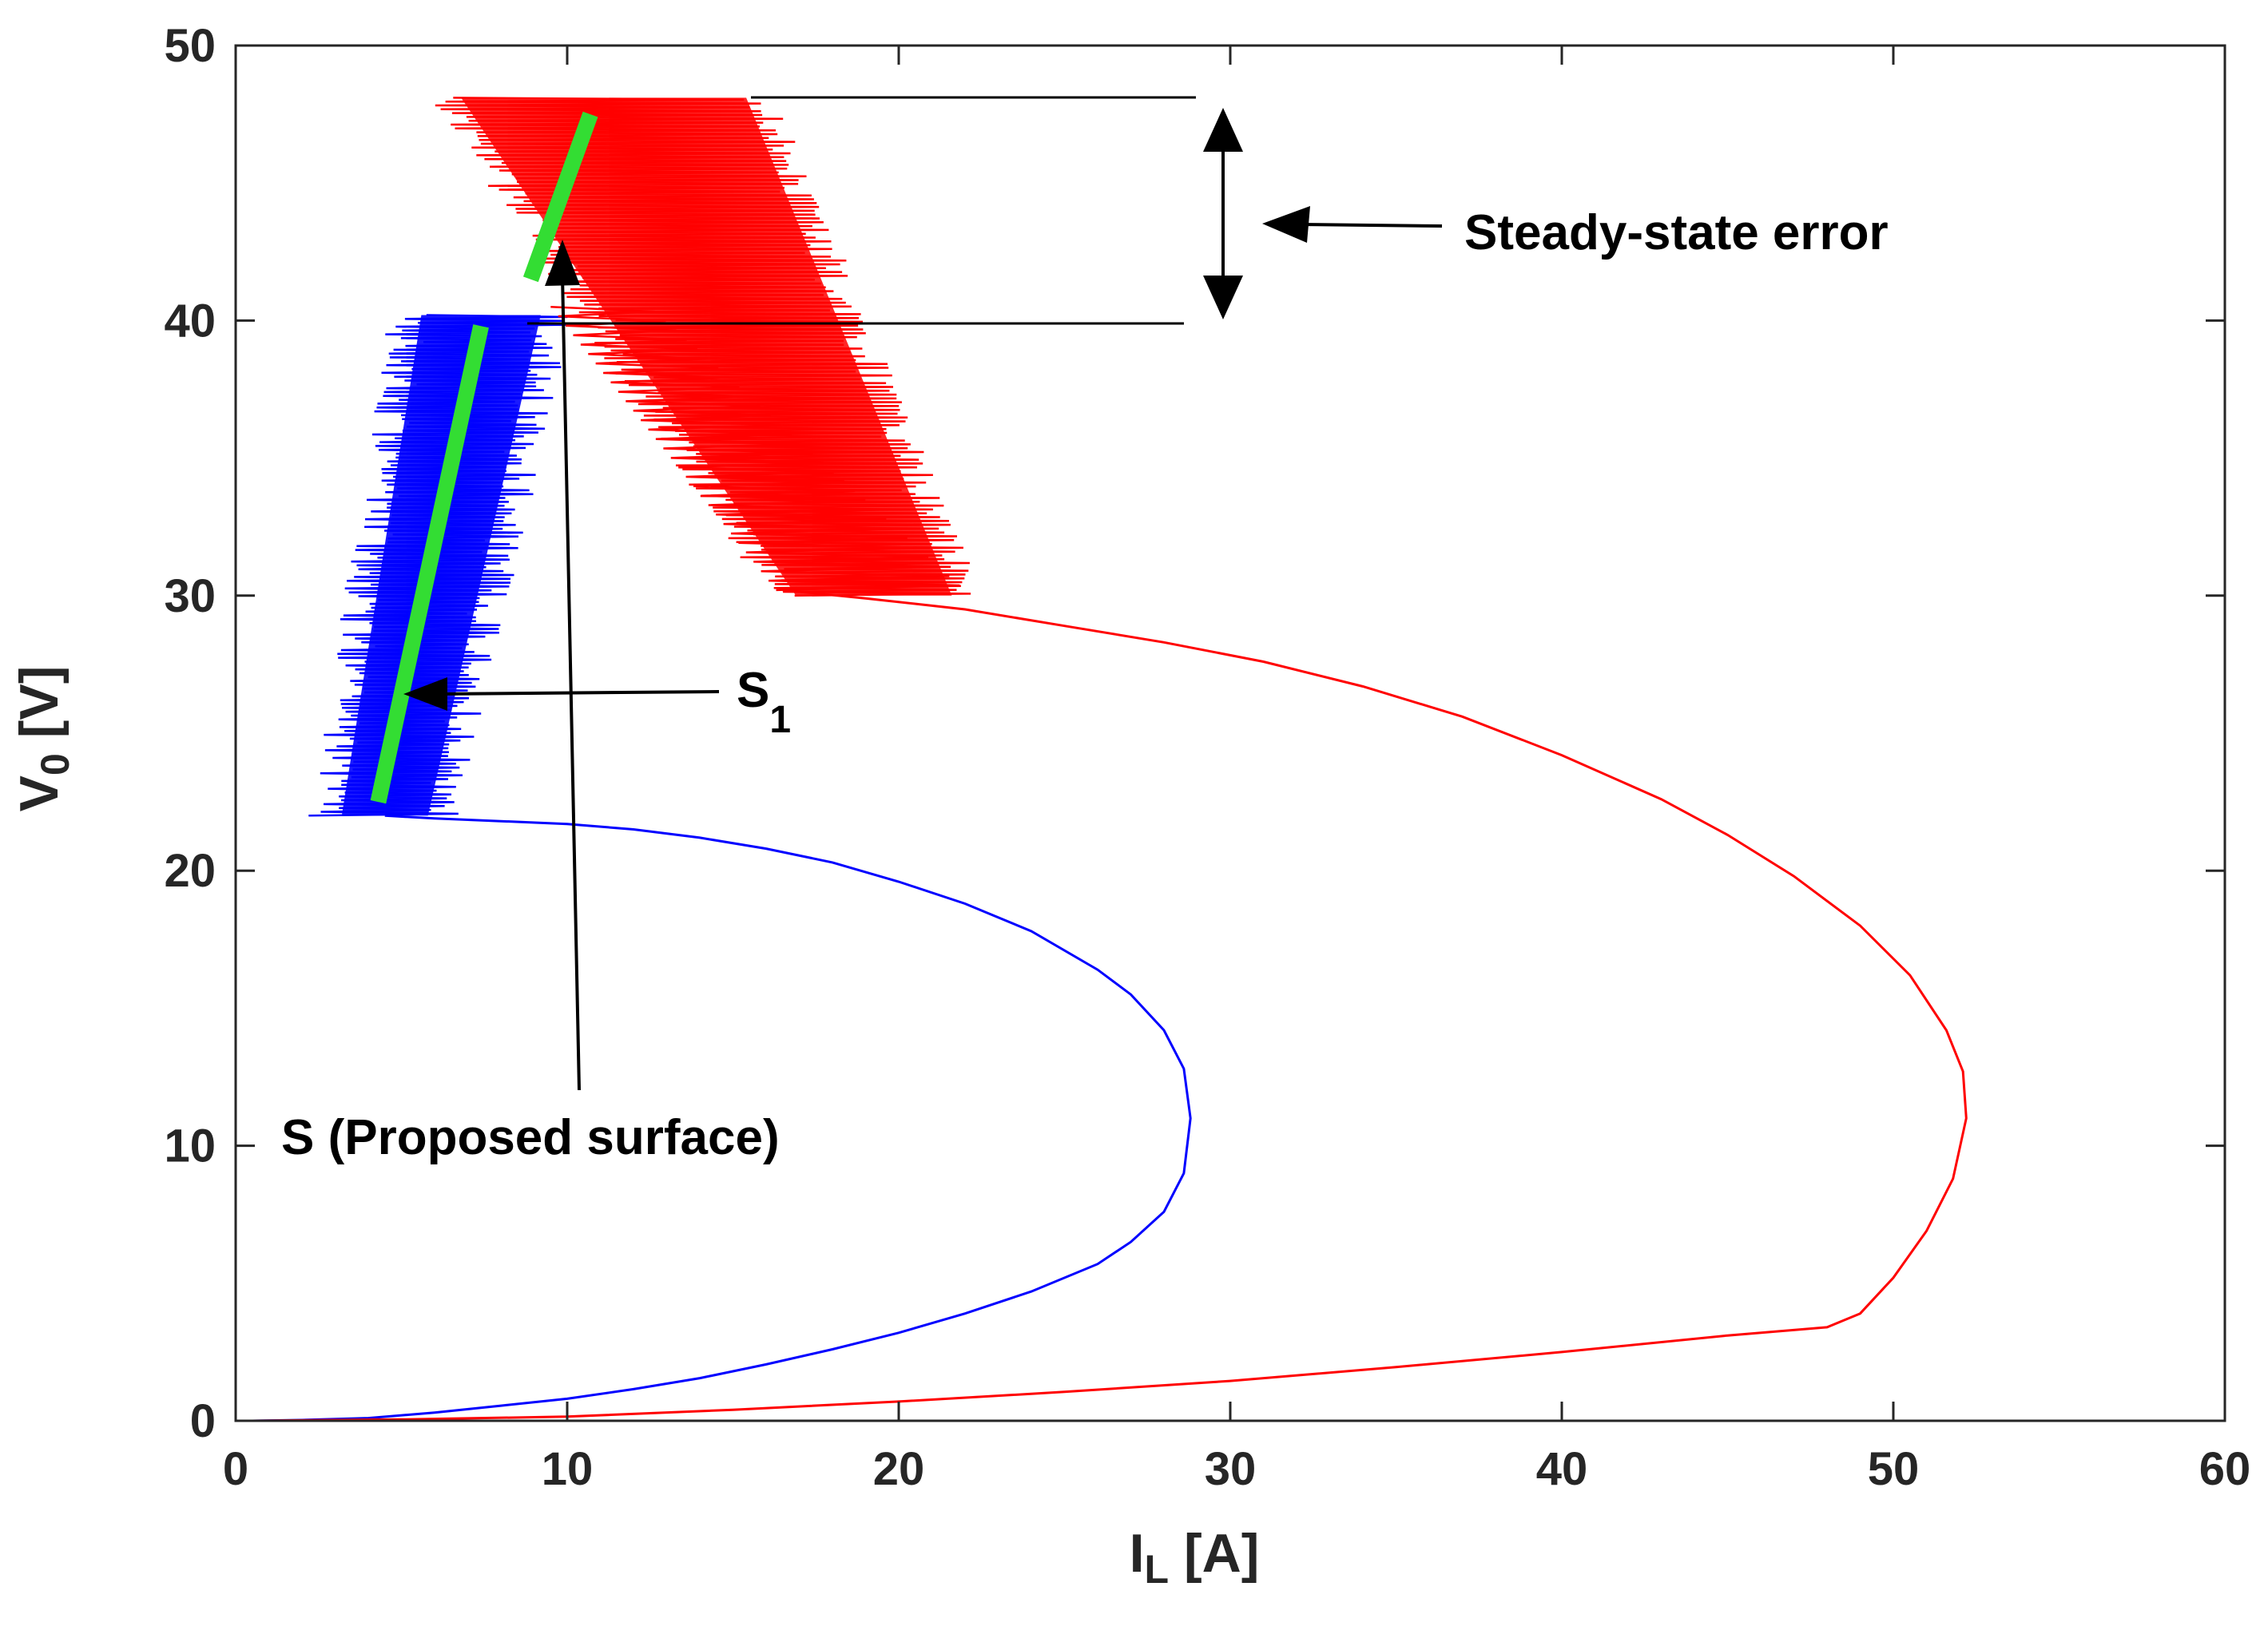 Image resolution: width=2268 pixels, height=1646 pixels. Describe the element at coordinates (1195, 1557) in the screenshot. I see `x-axis-label: IL [A]` at that location.